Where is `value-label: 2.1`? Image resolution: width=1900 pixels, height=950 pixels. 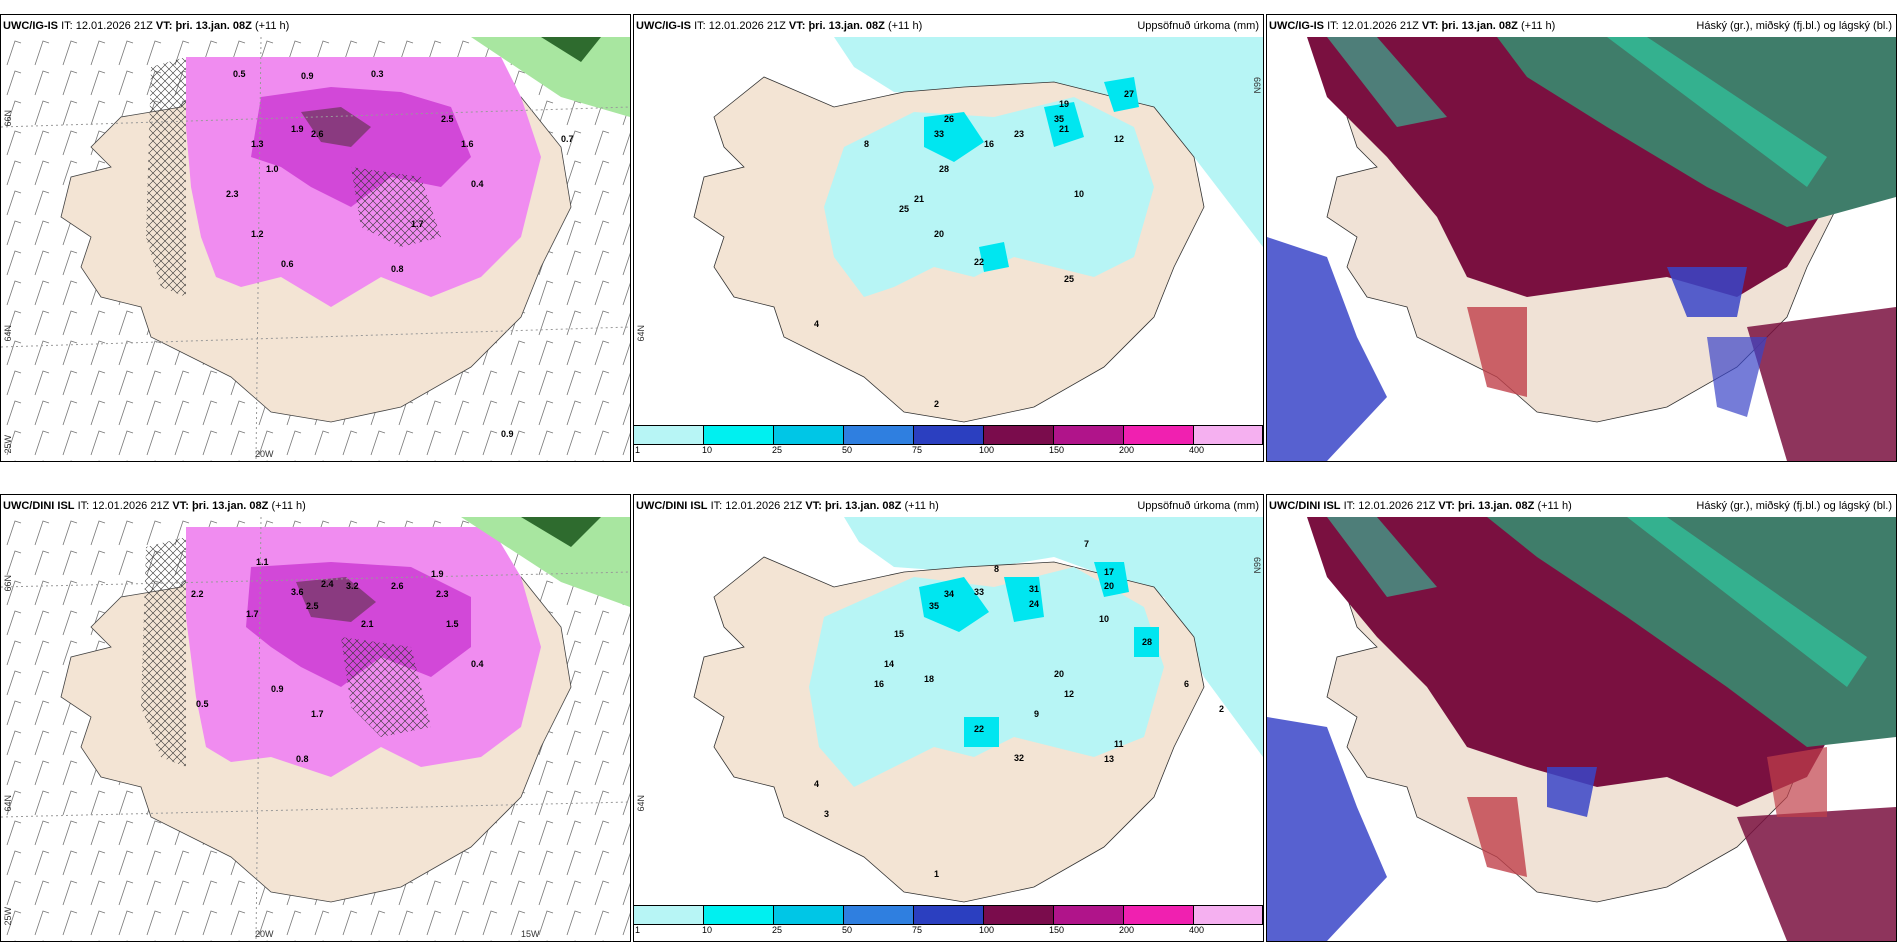 value-label: 2.1 is located at coordinates (367, 624).